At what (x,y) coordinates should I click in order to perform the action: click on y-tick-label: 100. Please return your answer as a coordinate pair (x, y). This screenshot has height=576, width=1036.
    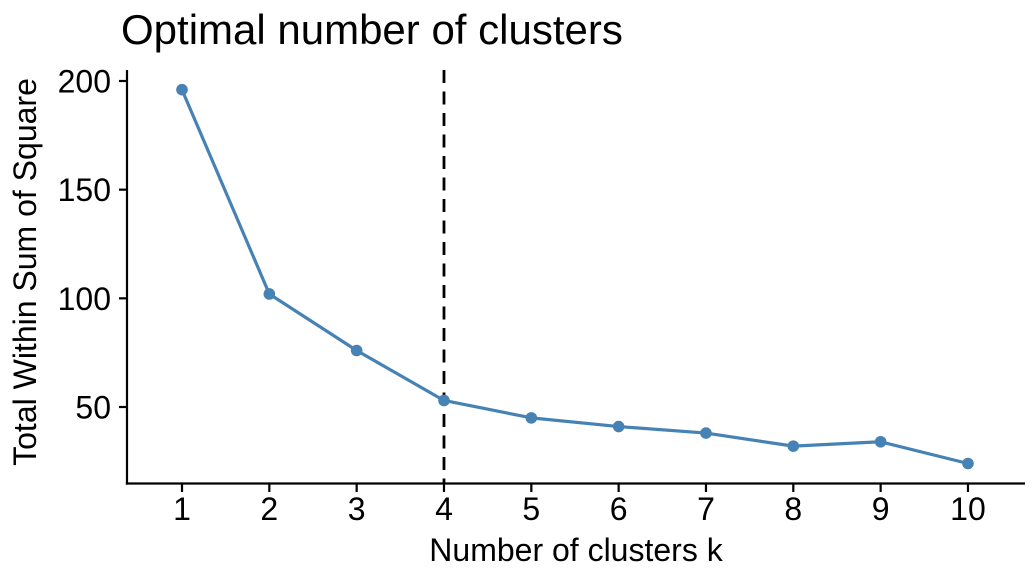
    Looking at the image, I should click on (84, 299).